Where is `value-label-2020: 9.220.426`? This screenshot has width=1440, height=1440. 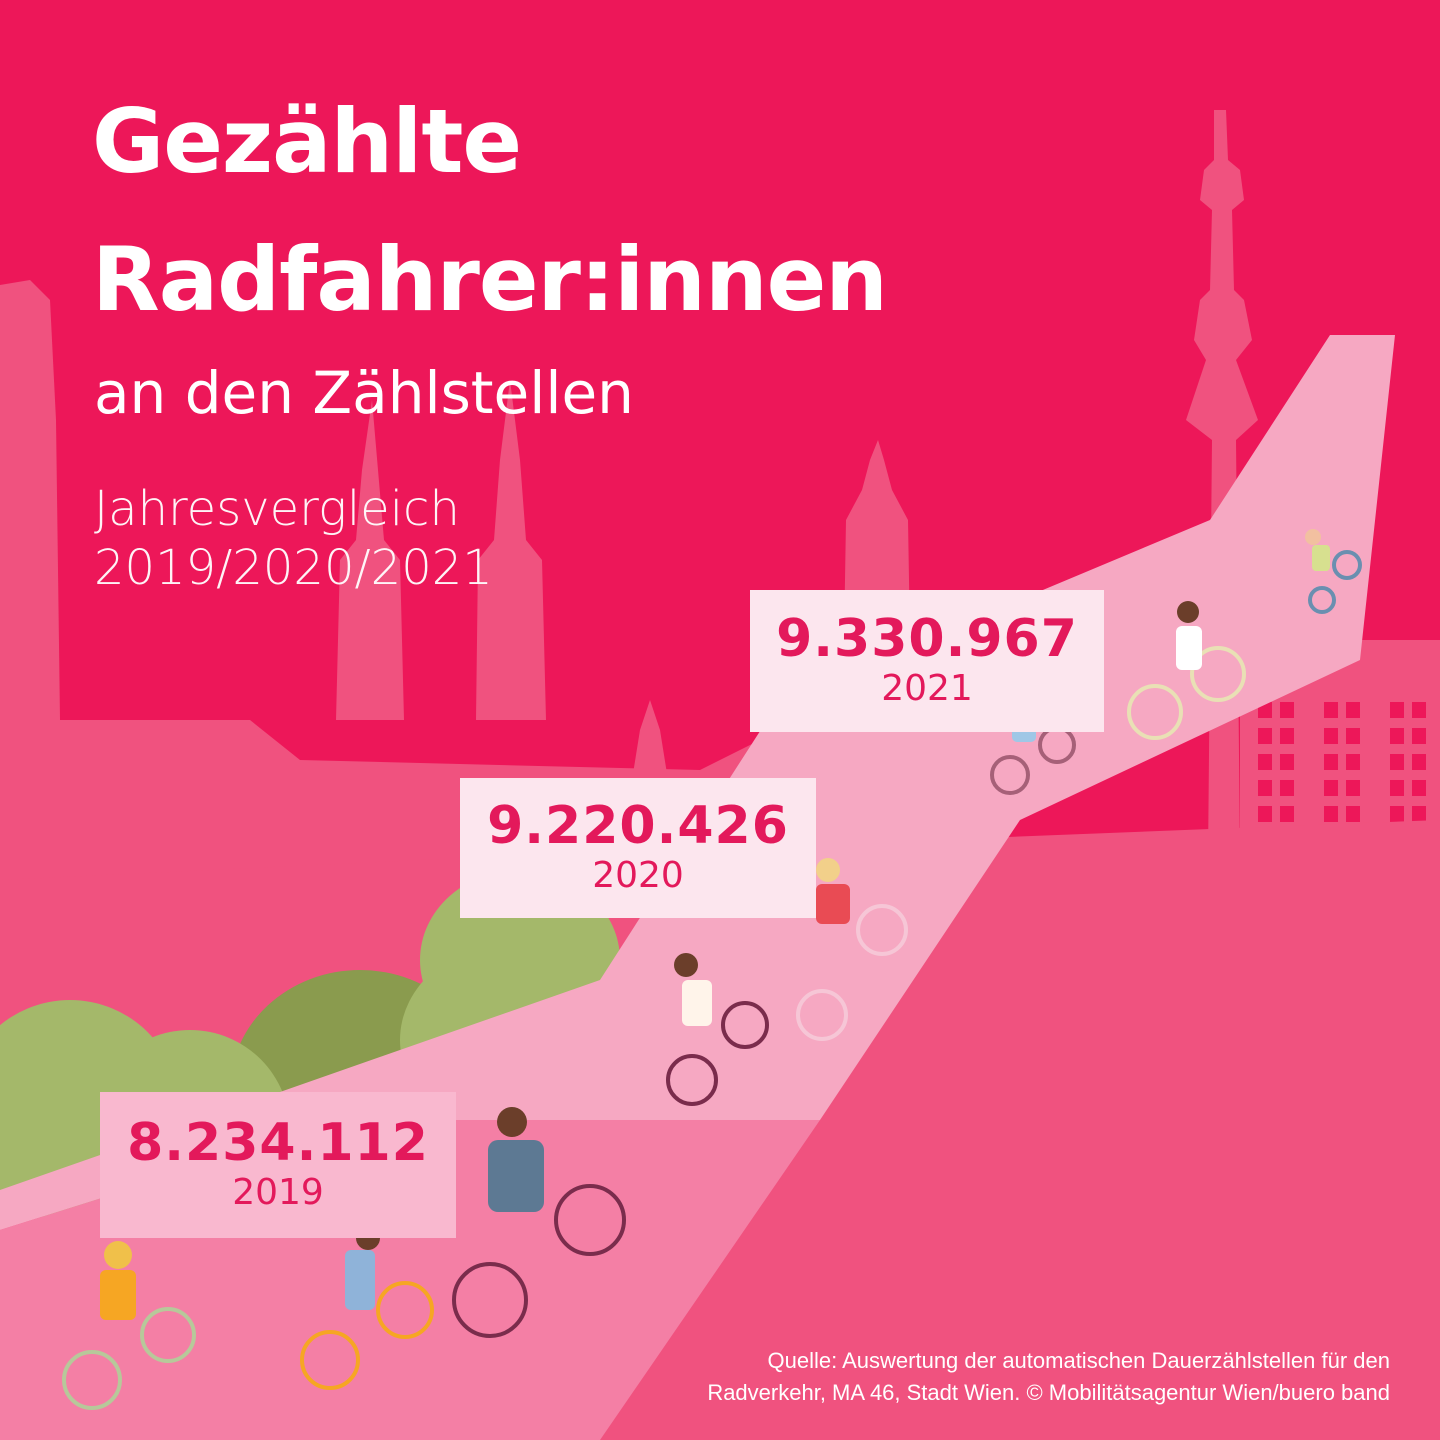 value-label-2020: 9.220.426 is located at coordinates (638, 826).